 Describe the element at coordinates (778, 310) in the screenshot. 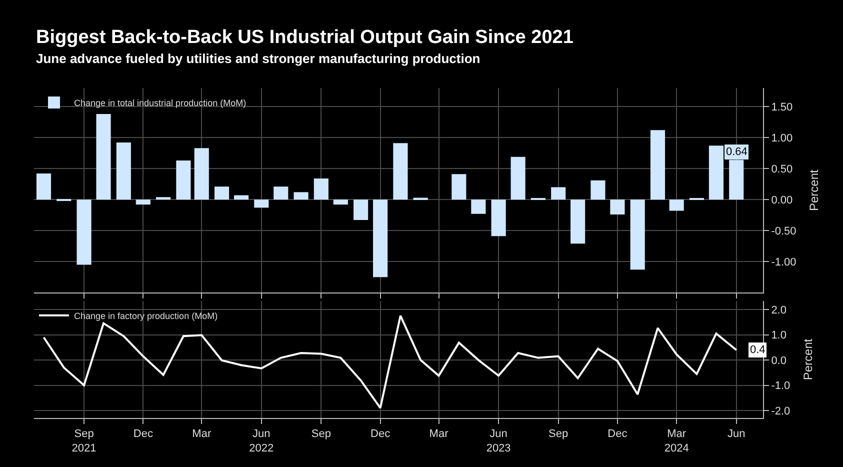

I see `y-tick-label: 2.0` at that location.